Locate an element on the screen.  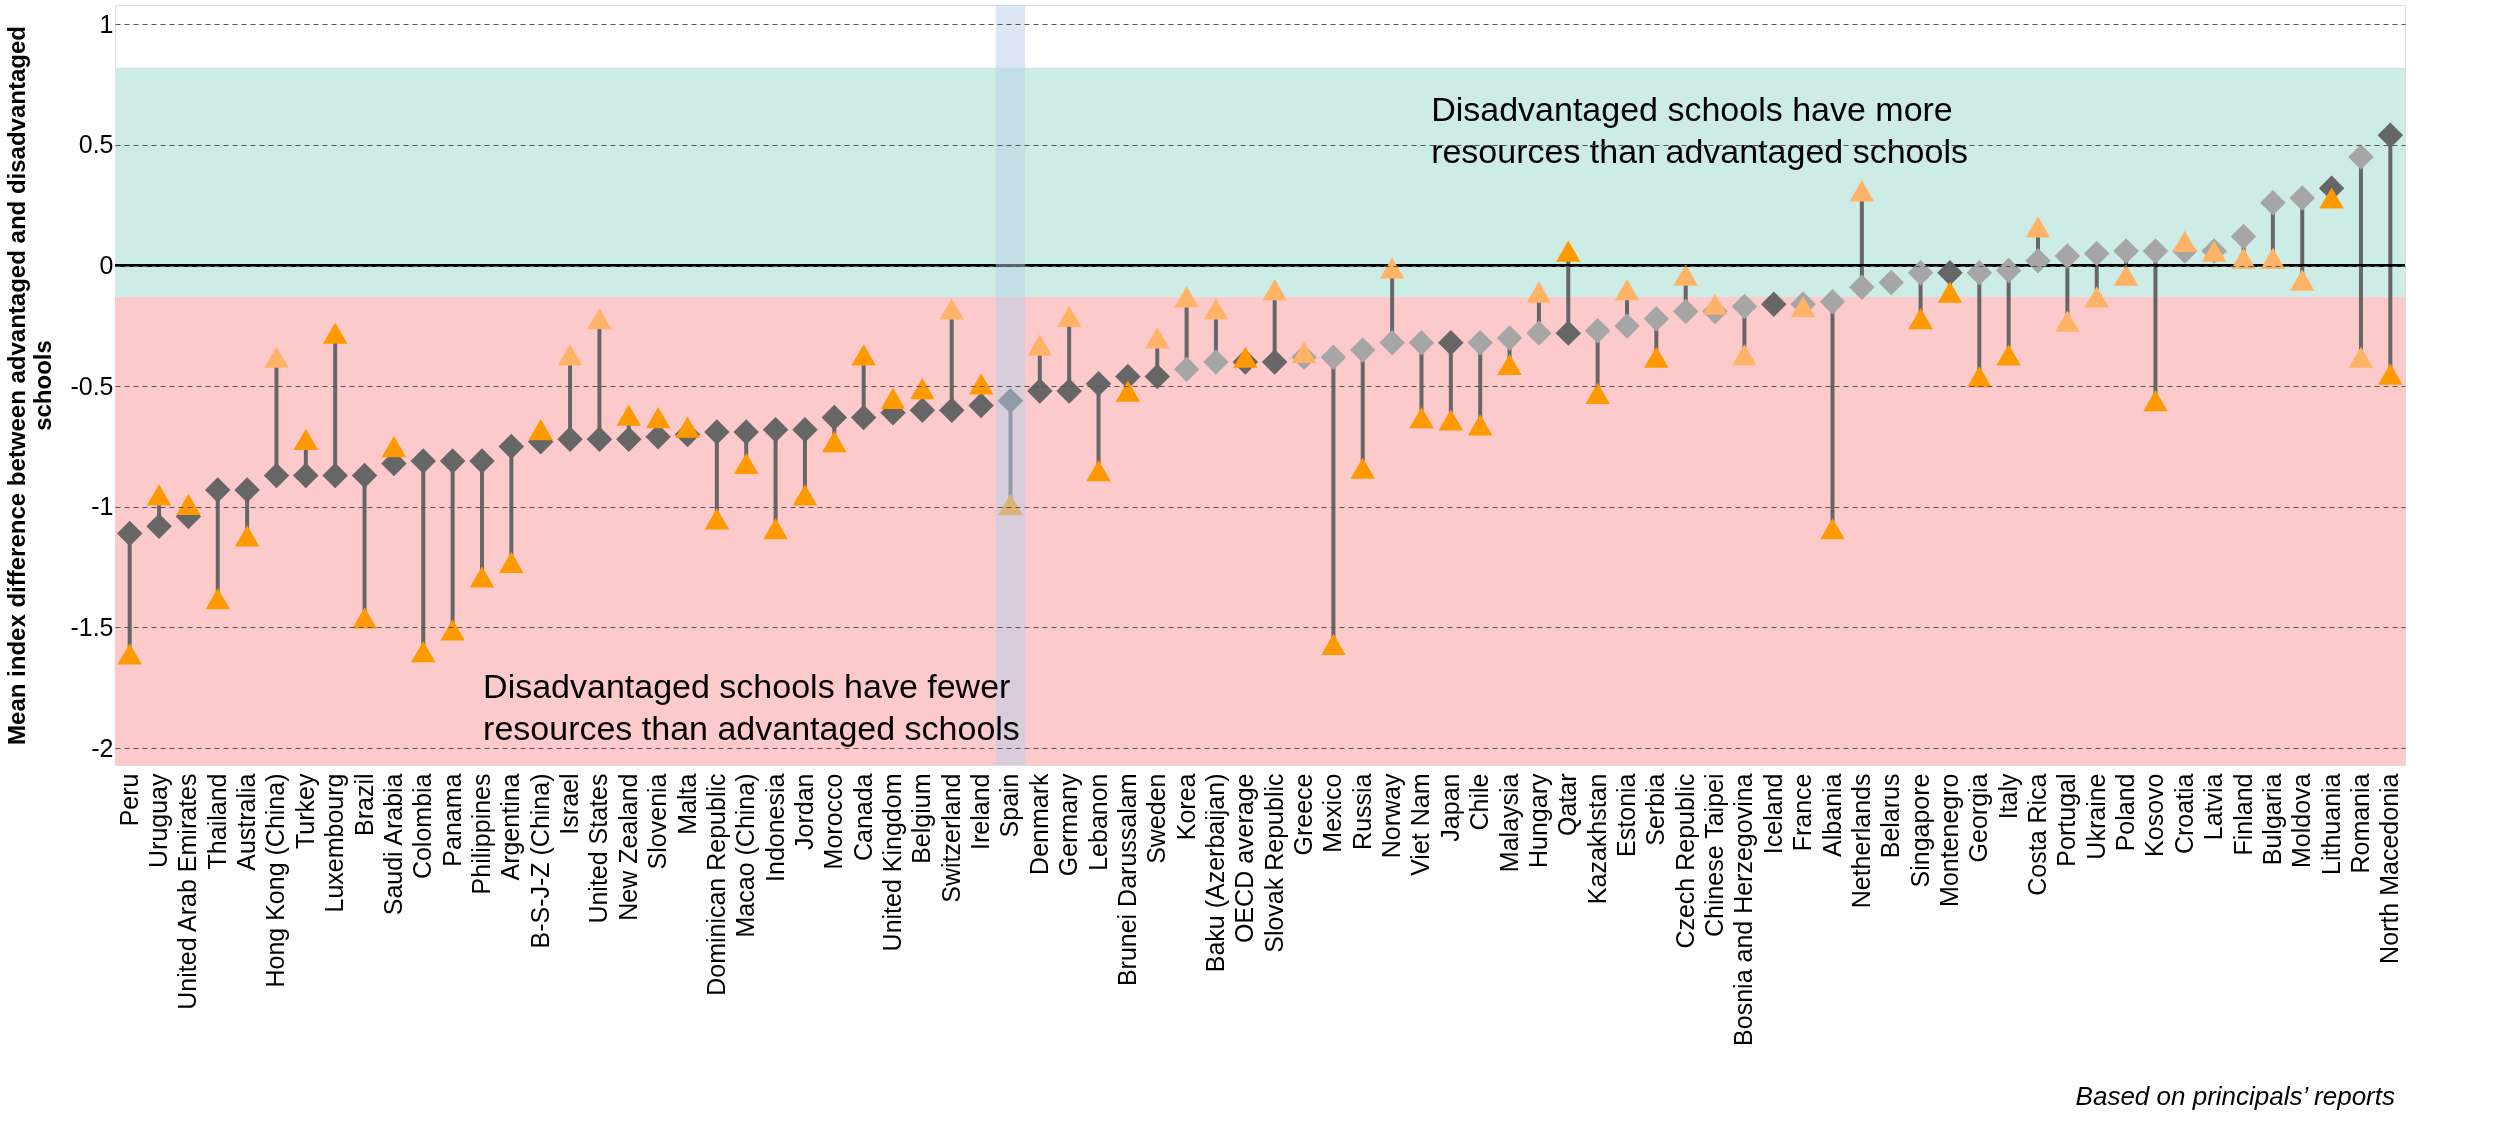
x-tick-label: Jordan is located at coordinates (803, 811).